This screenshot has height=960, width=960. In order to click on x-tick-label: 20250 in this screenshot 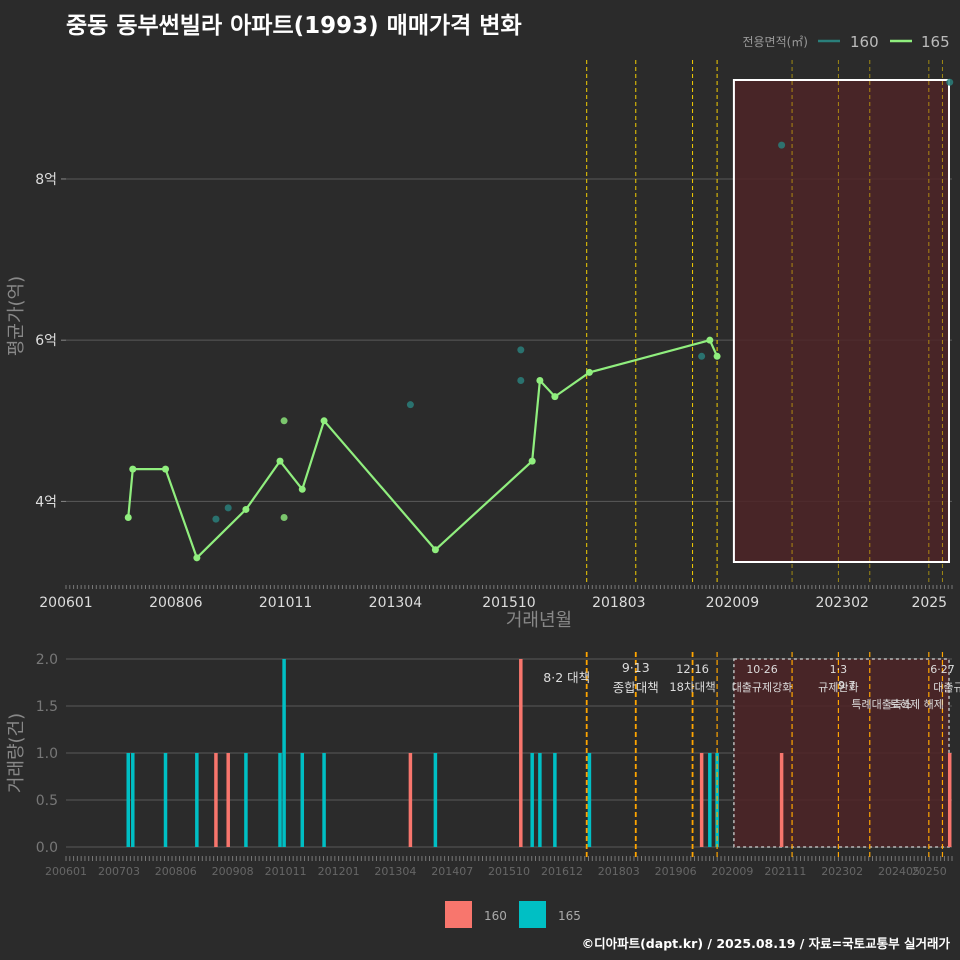, I will do `click(929, 871)`.